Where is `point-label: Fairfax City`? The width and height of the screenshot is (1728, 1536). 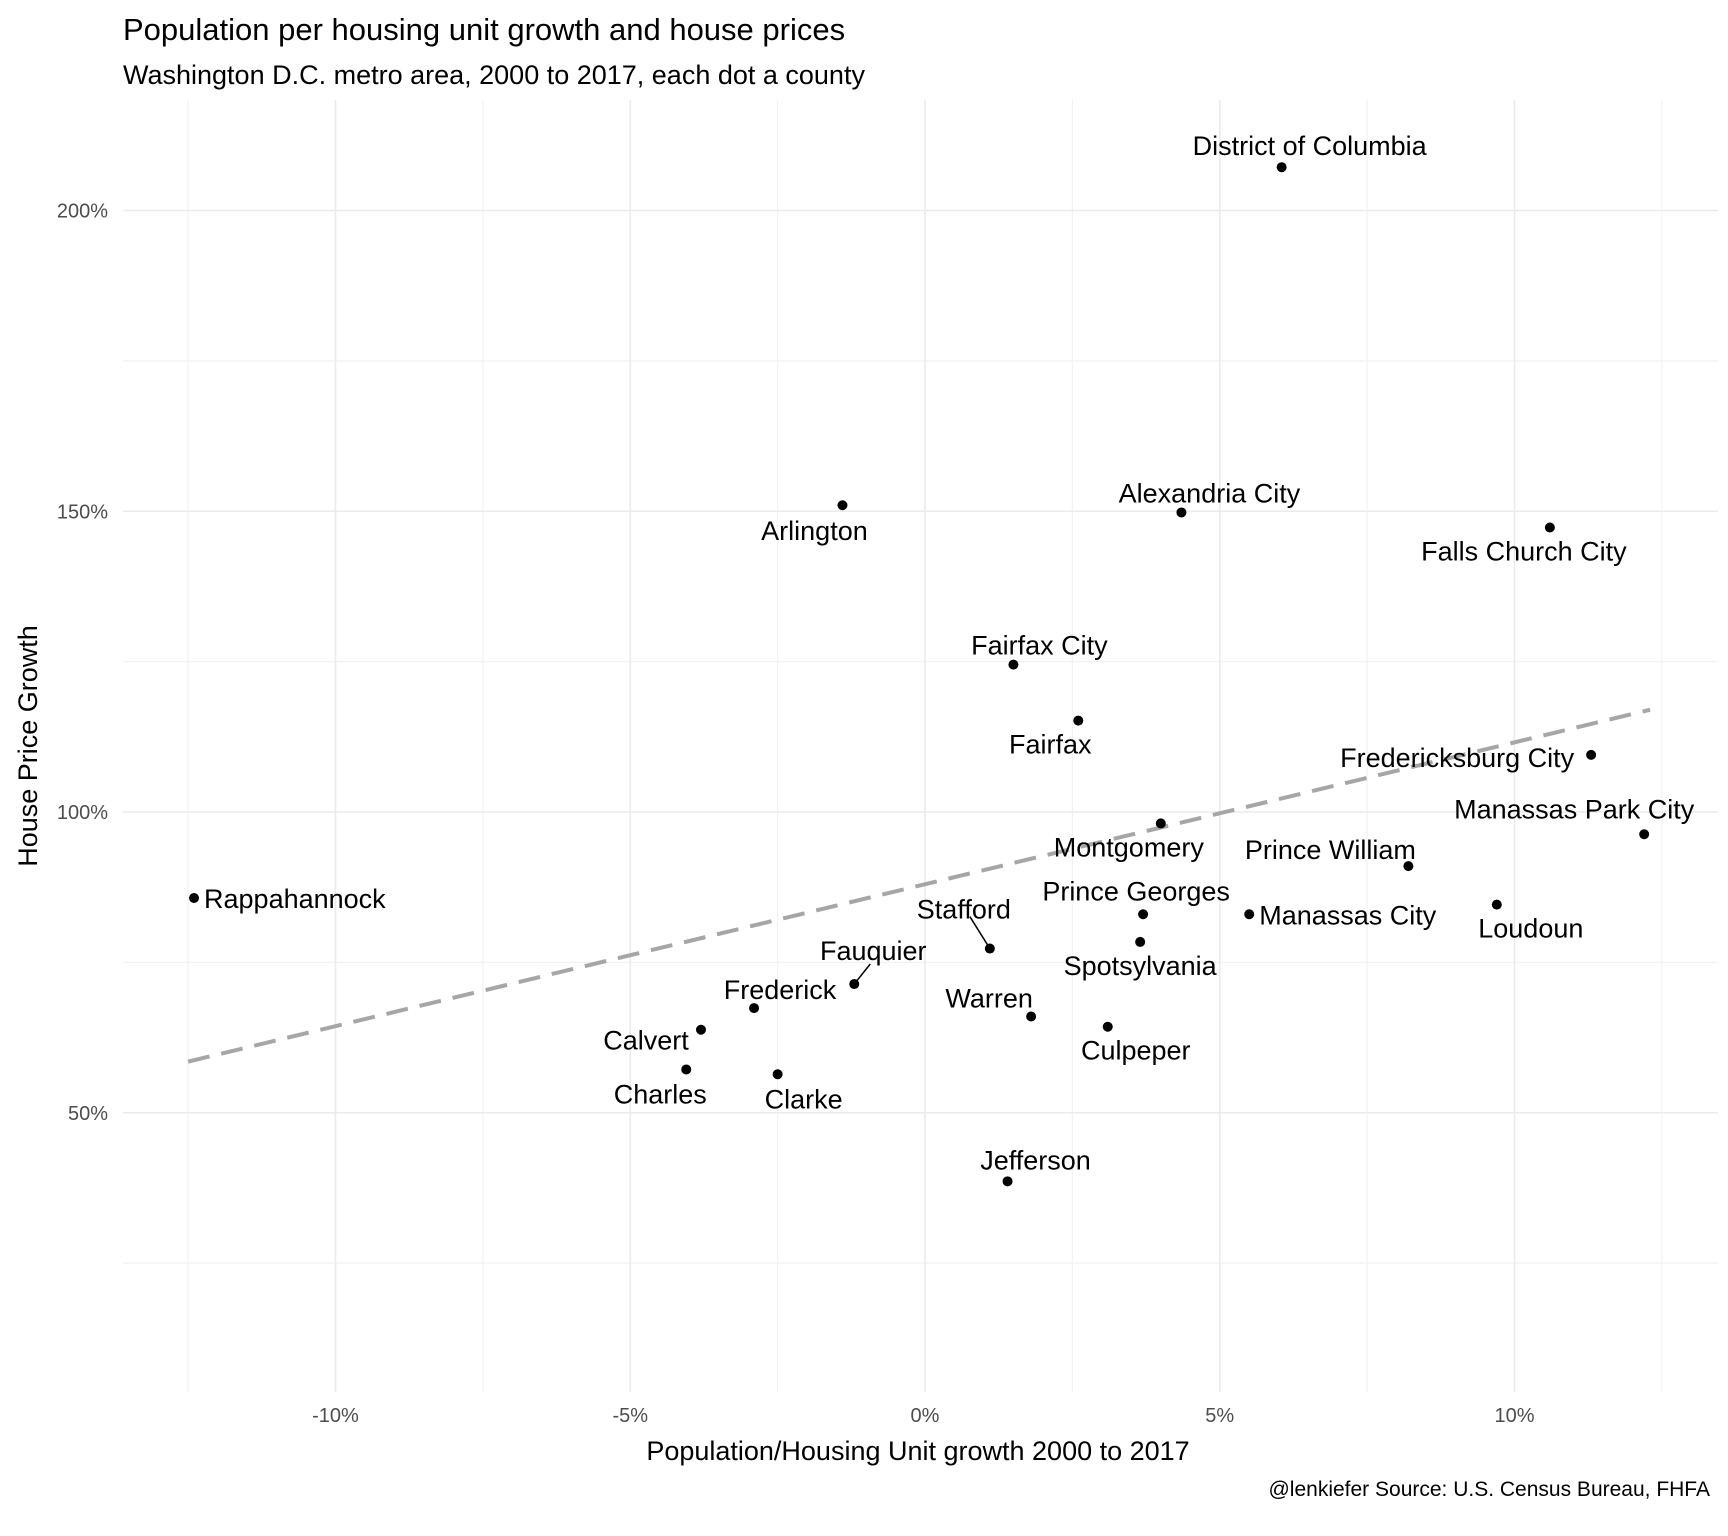
point-label: Fairfax City is located at coordinates (1039, 646).